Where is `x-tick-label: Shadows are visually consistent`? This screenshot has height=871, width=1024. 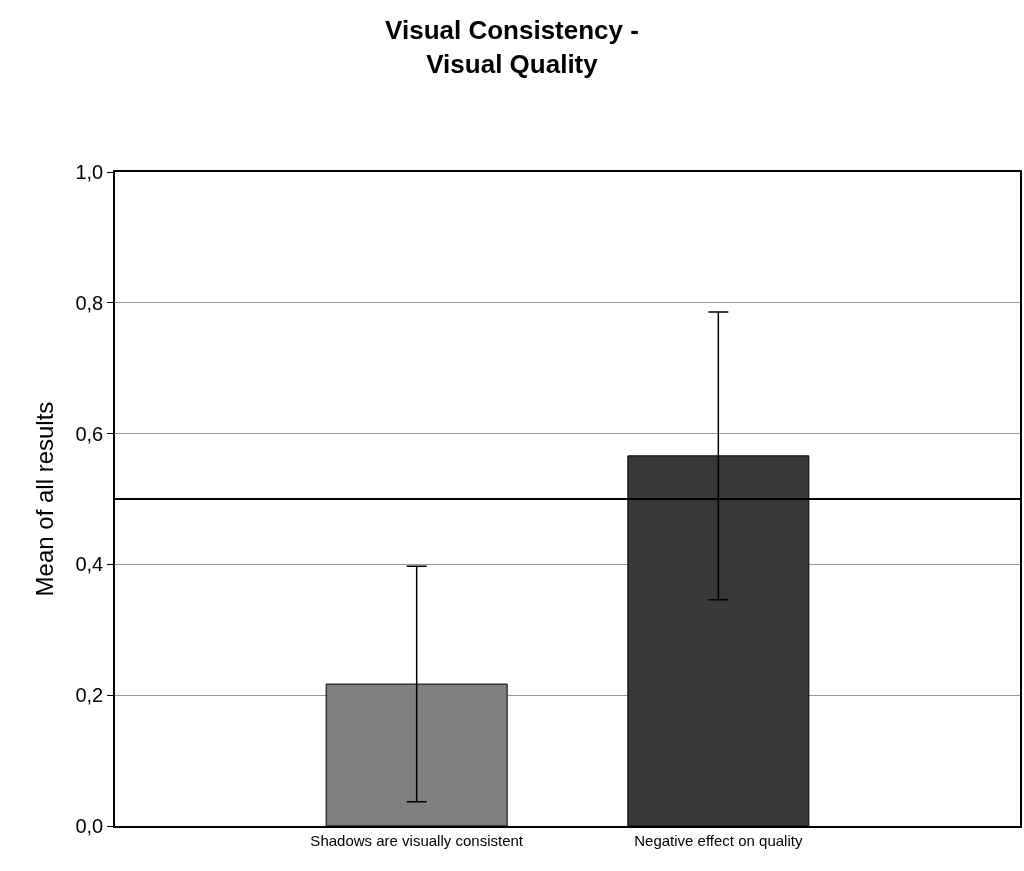 x-tick-label: Shadows are visually consistent is located at coordinates (417, 840).